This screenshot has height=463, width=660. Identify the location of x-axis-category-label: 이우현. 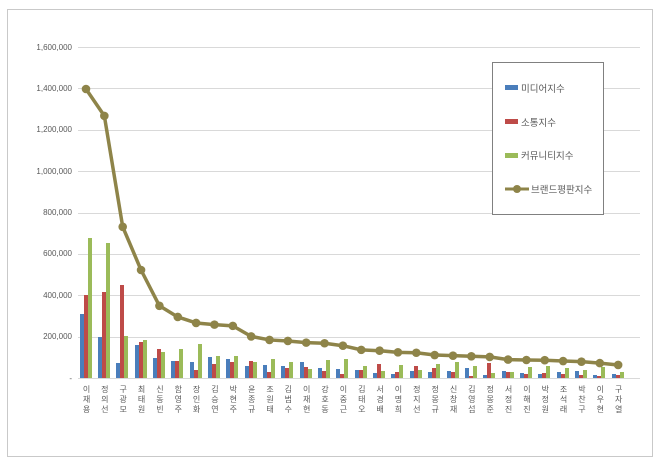
(600, 400).